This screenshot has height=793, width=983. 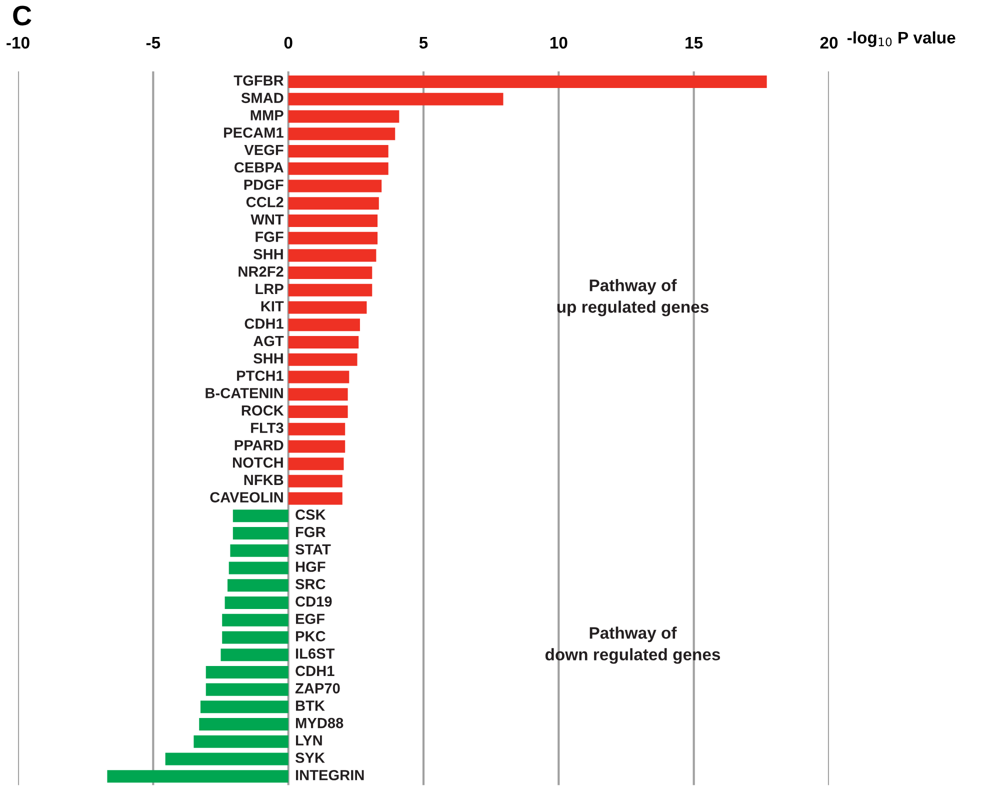 I want to click on y-tick-label: NOTCH, so click(x=258, y=462).